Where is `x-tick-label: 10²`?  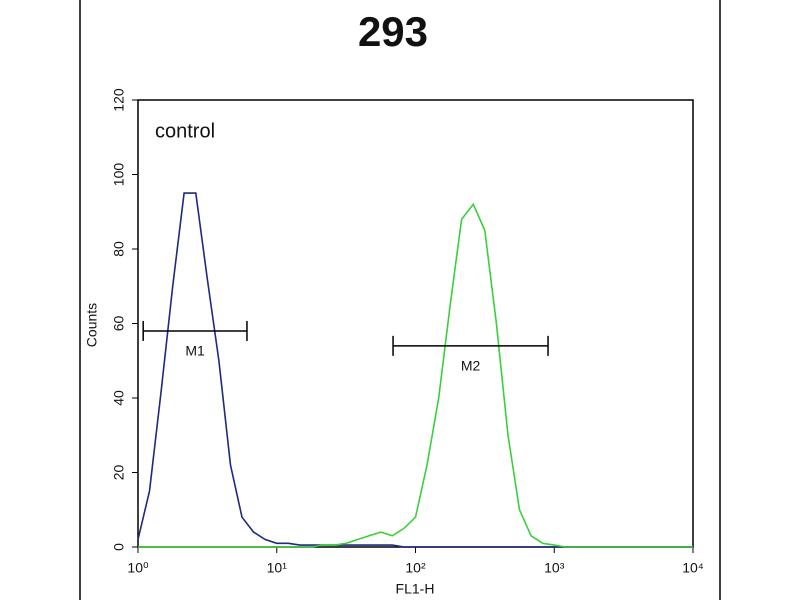
x-tick-label: 10² is located at coordinates (415, 568).